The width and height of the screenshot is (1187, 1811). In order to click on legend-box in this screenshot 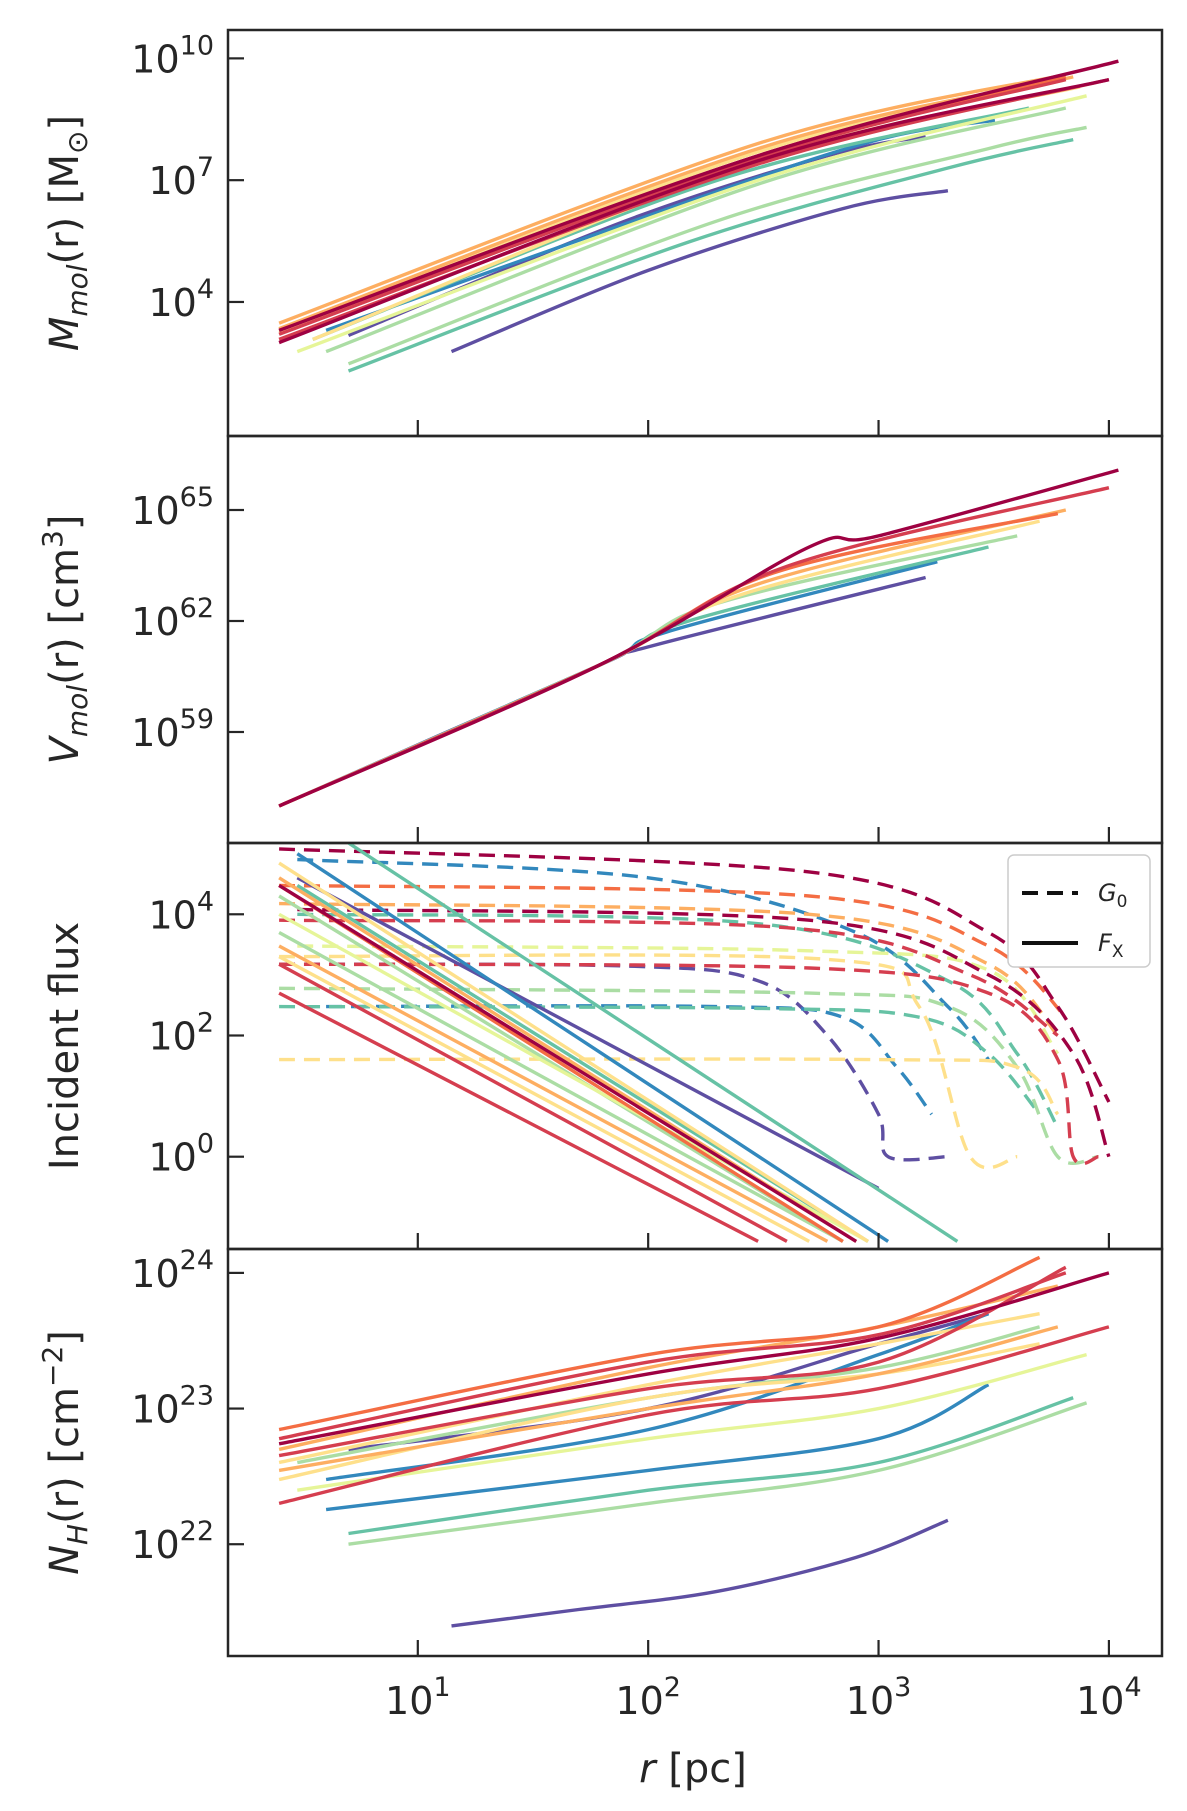, I will do `click(1079, 911)`.